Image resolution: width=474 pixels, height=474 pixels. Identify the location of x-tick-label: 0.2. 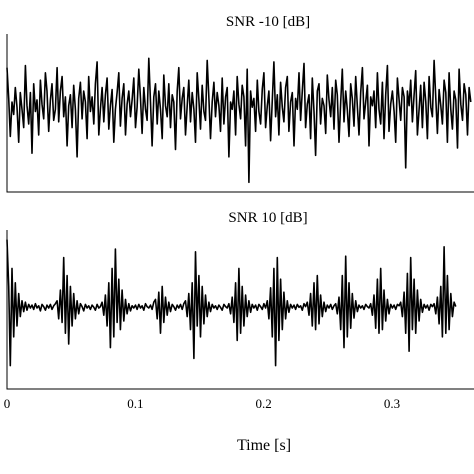
(264, 403).